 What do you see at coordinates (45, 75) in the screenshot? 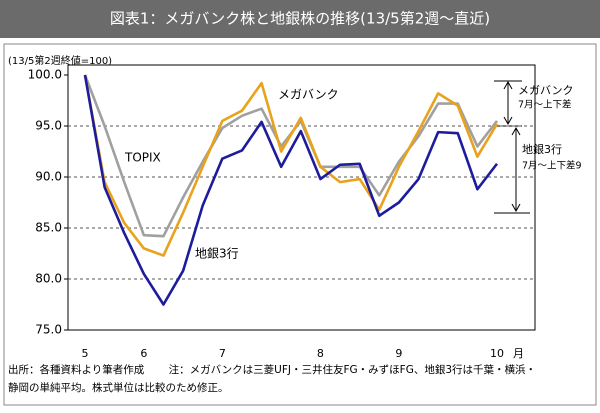
I see `y-tick-label: 100.0` at bounding box center [45, 75].